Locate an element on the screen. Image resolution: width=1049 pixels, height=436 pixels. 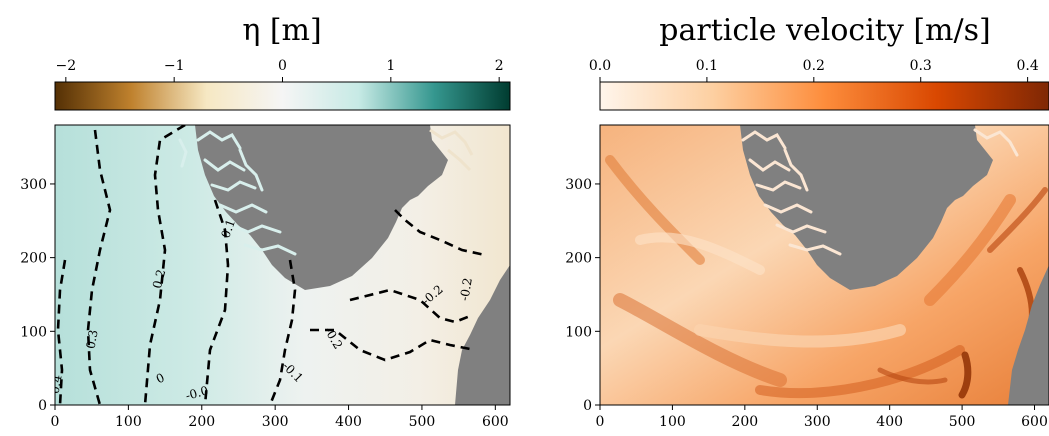
eta-colorbar is located at coordinates (282, 96).